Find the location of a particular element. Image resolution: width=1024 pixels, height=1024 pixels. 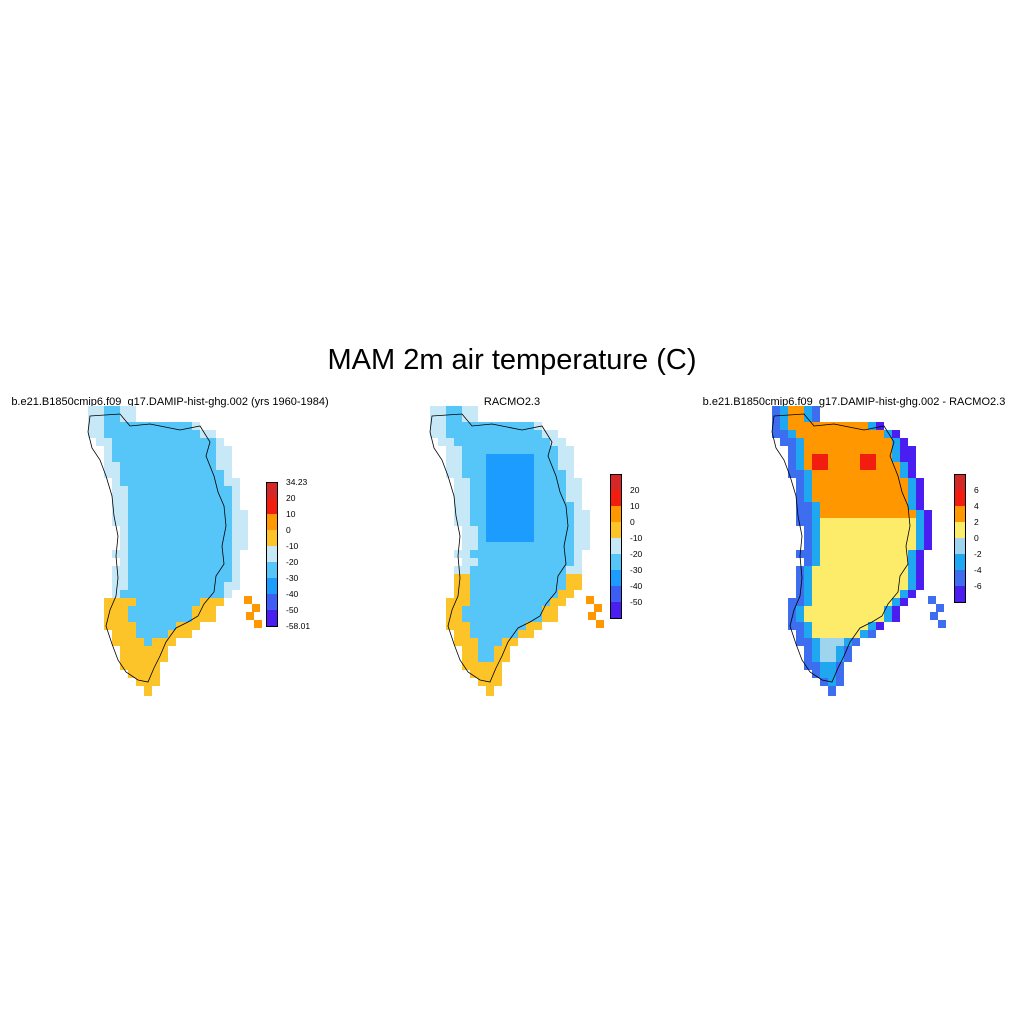

colorbar-label: 20 is located at coordinates (291, 498).